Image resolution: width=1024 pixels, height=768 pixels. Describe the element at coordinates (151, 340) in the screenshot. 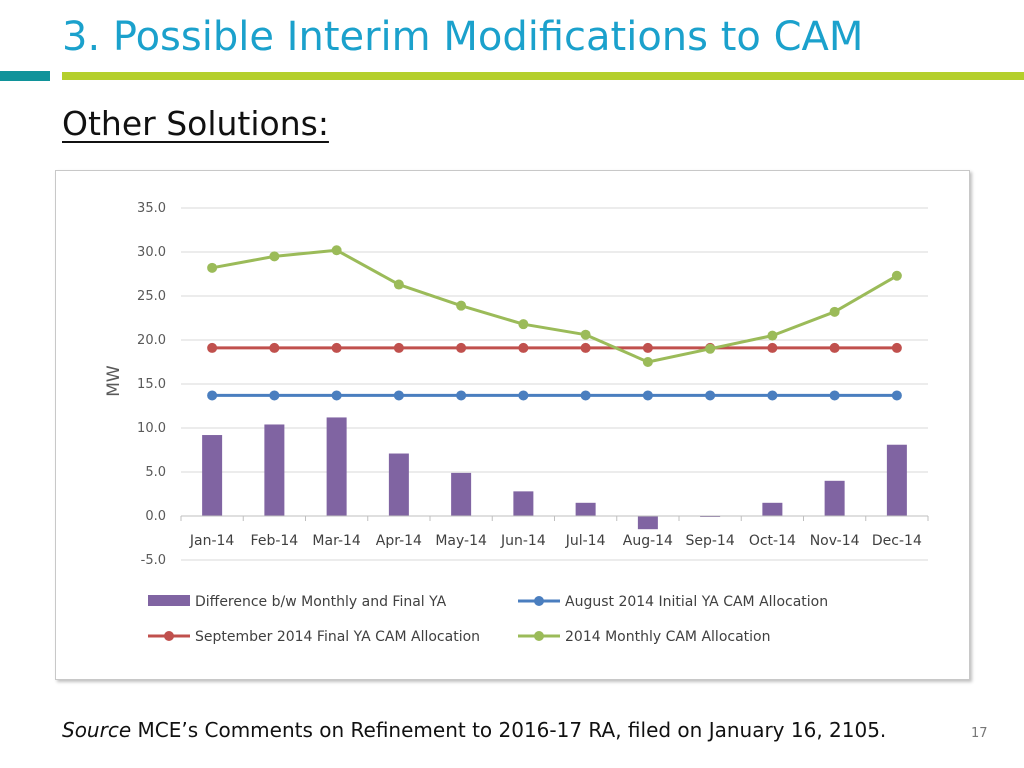

I see `y-tick-label: 20.0` at that location.